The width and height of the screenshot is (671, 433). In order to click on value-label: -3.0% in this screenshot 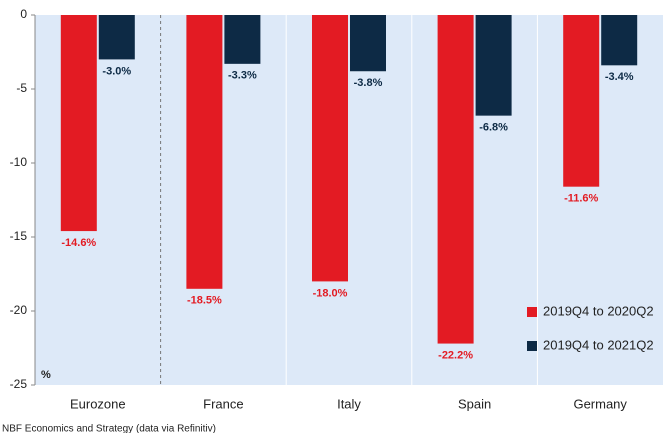, I will do `click(116, 71)`.